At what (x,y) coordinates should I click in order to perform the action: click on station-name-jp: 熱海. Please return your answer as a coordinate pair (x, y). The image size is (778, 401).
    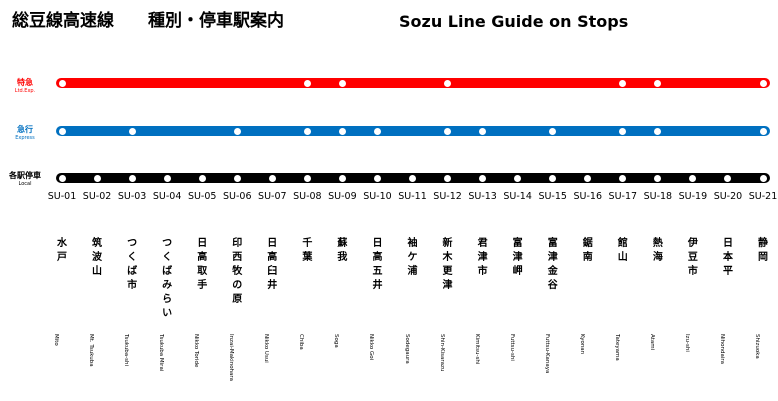
    Looking at the image, I should click on (657, 250).